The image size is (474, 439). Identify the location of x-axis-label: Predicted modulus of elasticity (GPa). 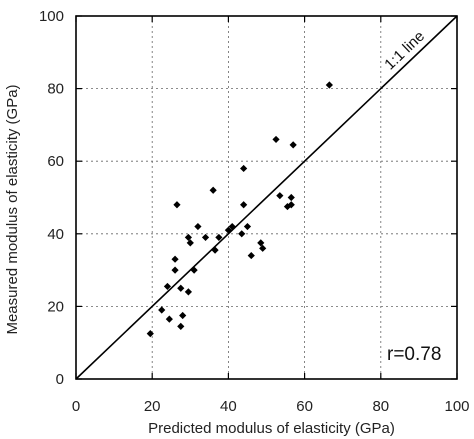
(271, 428).